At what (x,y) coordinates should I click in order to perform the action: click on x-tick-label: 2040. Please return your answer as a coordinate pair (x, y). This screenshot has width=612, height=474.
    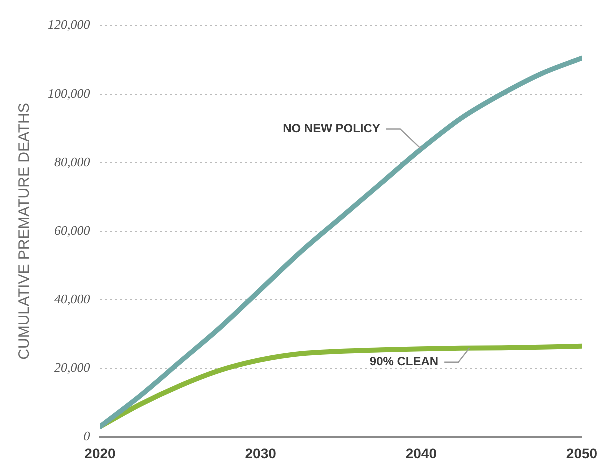
    Looking at the image, I should click on (422, 453).